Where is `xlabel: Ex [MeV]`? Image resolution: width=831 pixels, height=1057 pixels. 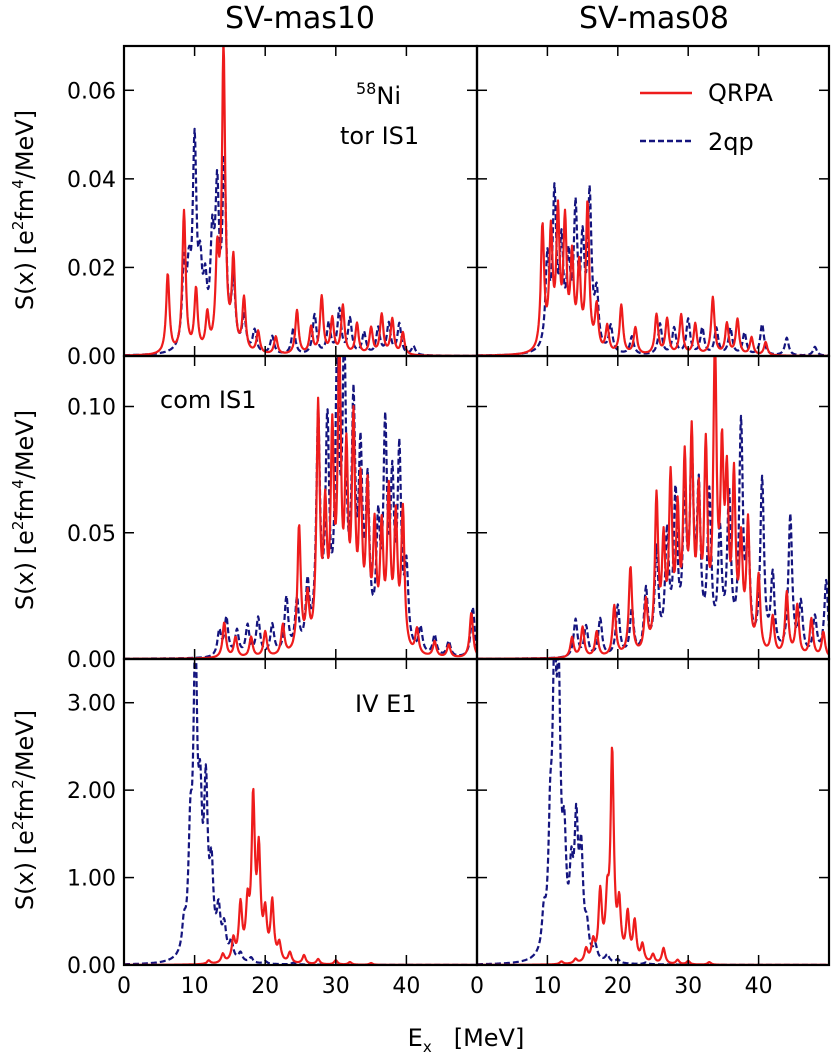
xlabel: Ex [MeV] is located at coordinates (466, 1040).